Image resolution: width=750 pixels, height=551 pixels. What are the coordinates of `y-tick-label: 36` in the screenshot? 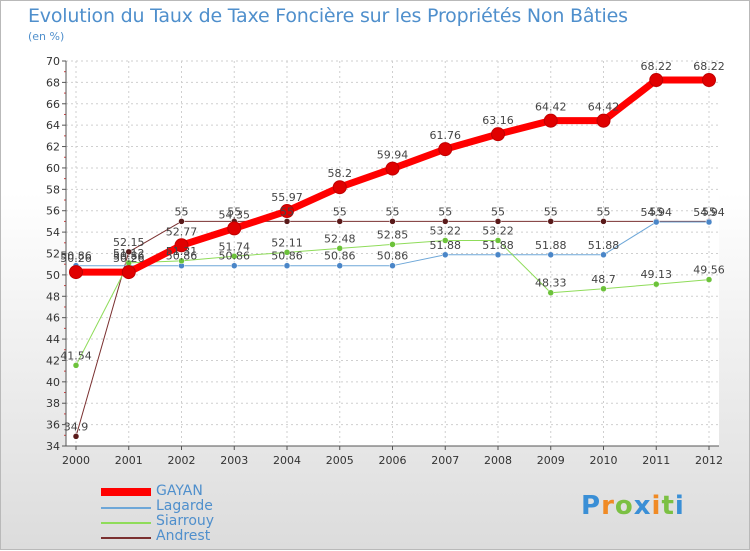 It's located at (53, 425).